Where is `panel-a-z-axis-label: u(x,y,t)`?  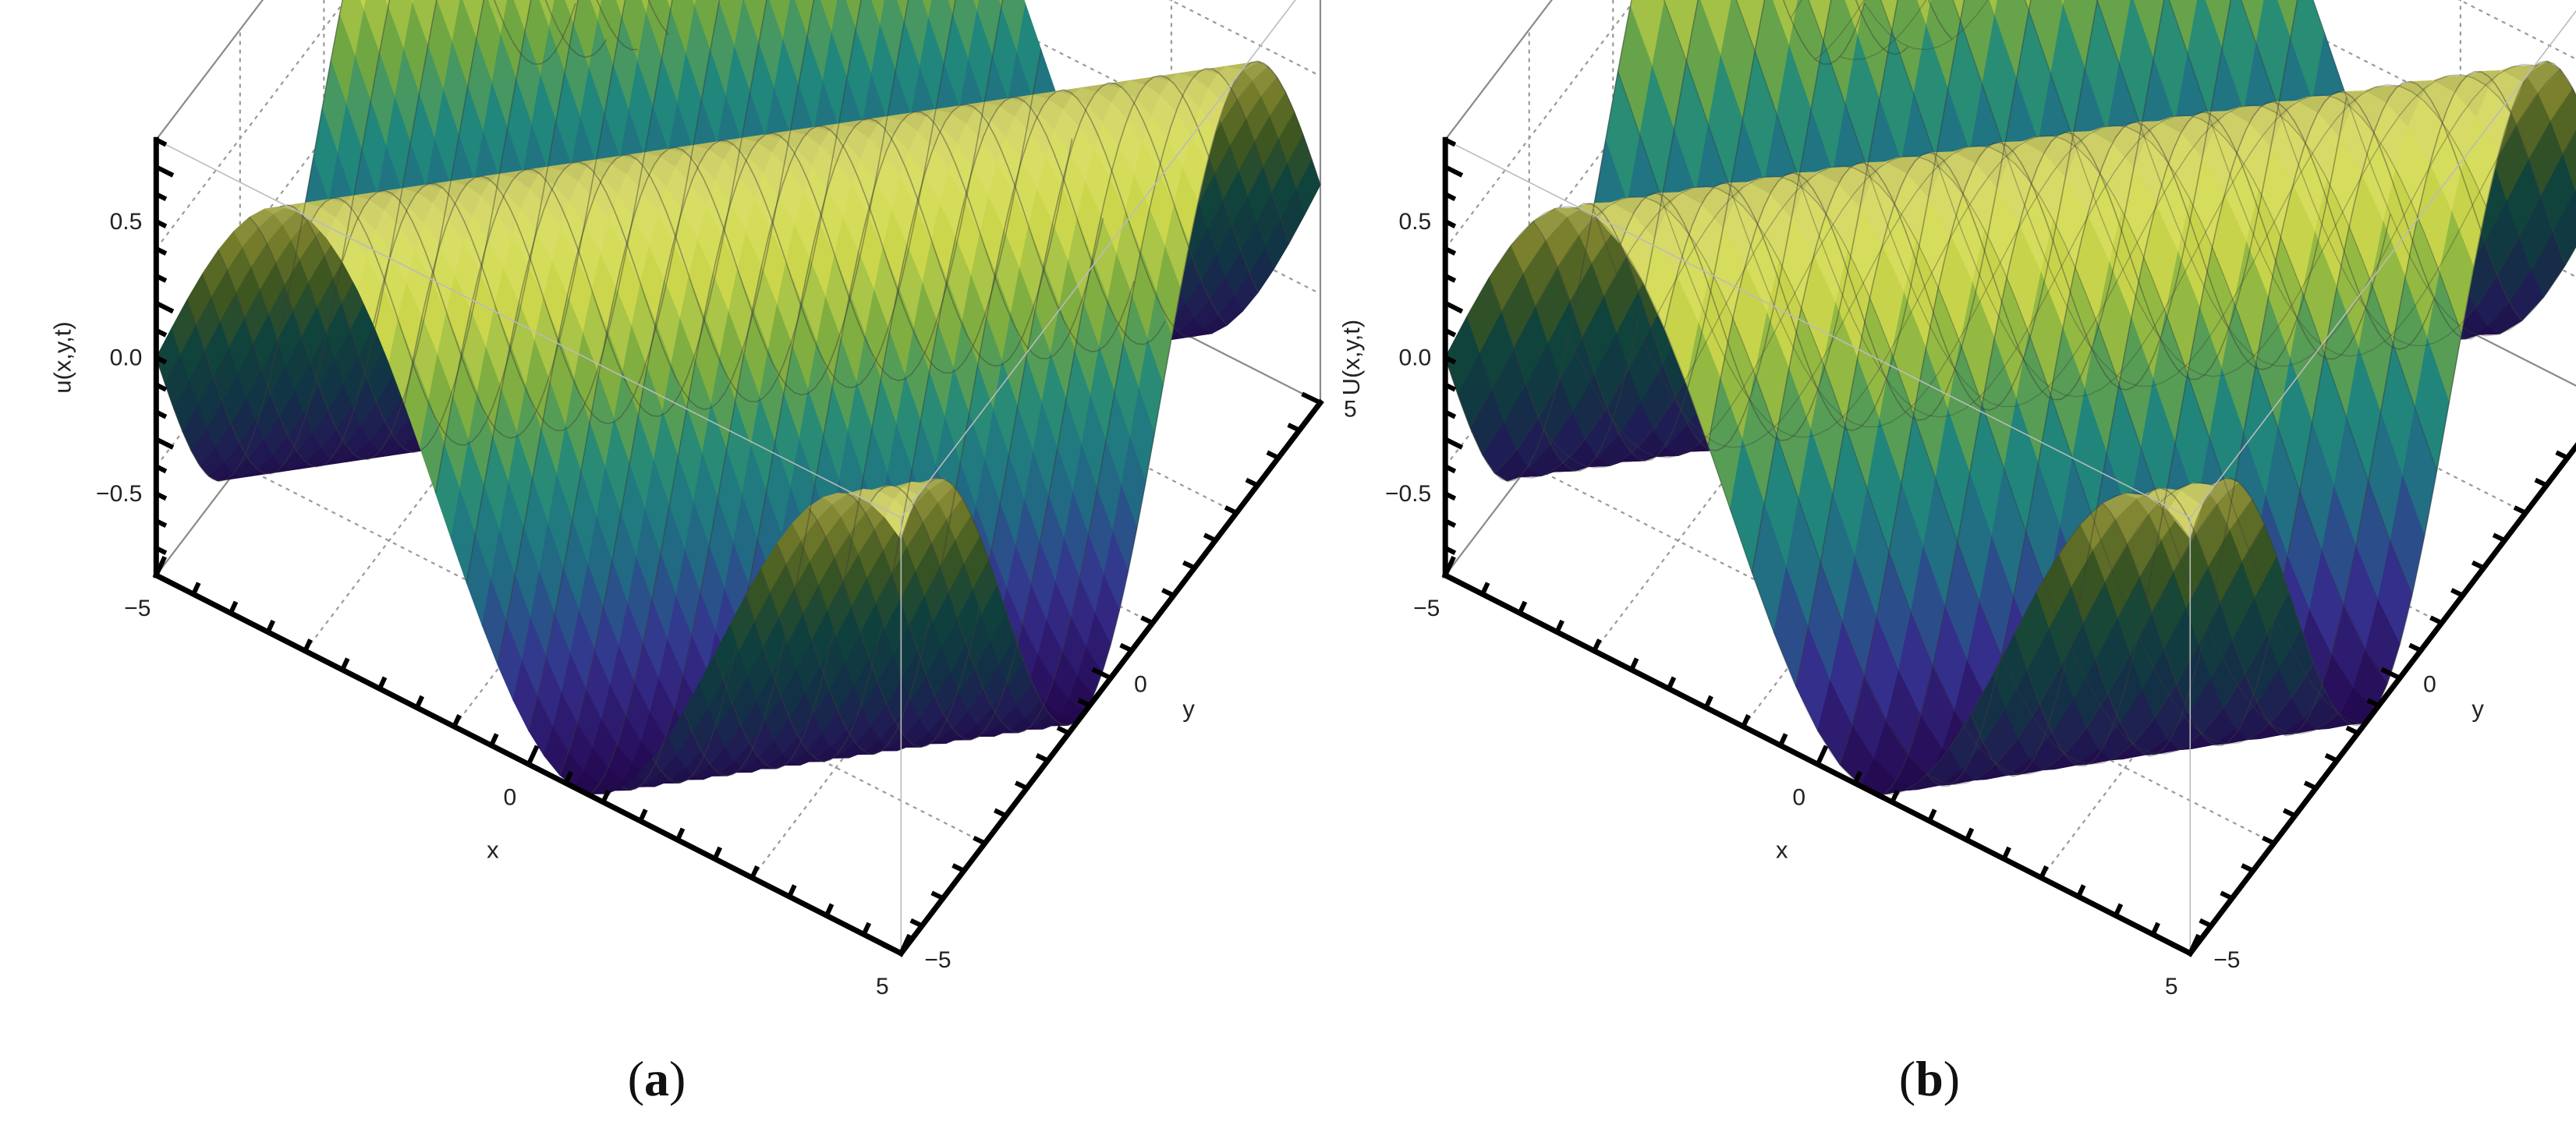
panel-a-z-axis-label: u(x,y,t) is located at coordinates (62, 357).